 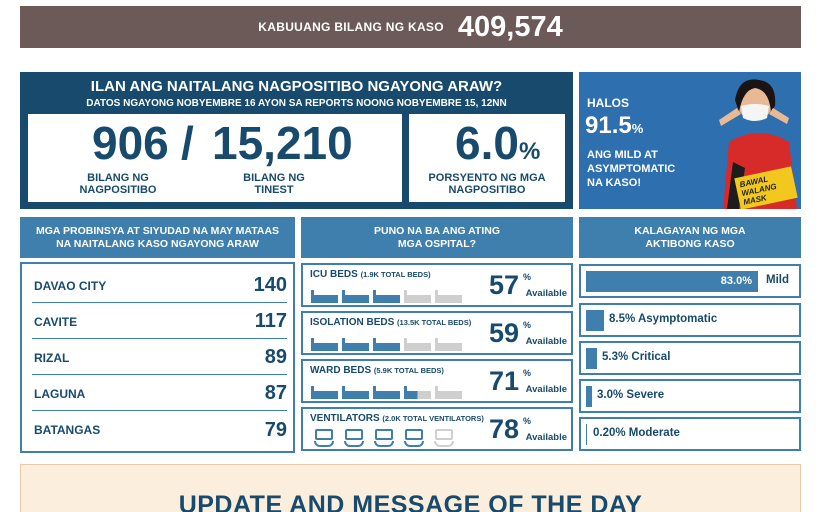 I want to click on tested-count: 15,210, so click(x=282, y=143).